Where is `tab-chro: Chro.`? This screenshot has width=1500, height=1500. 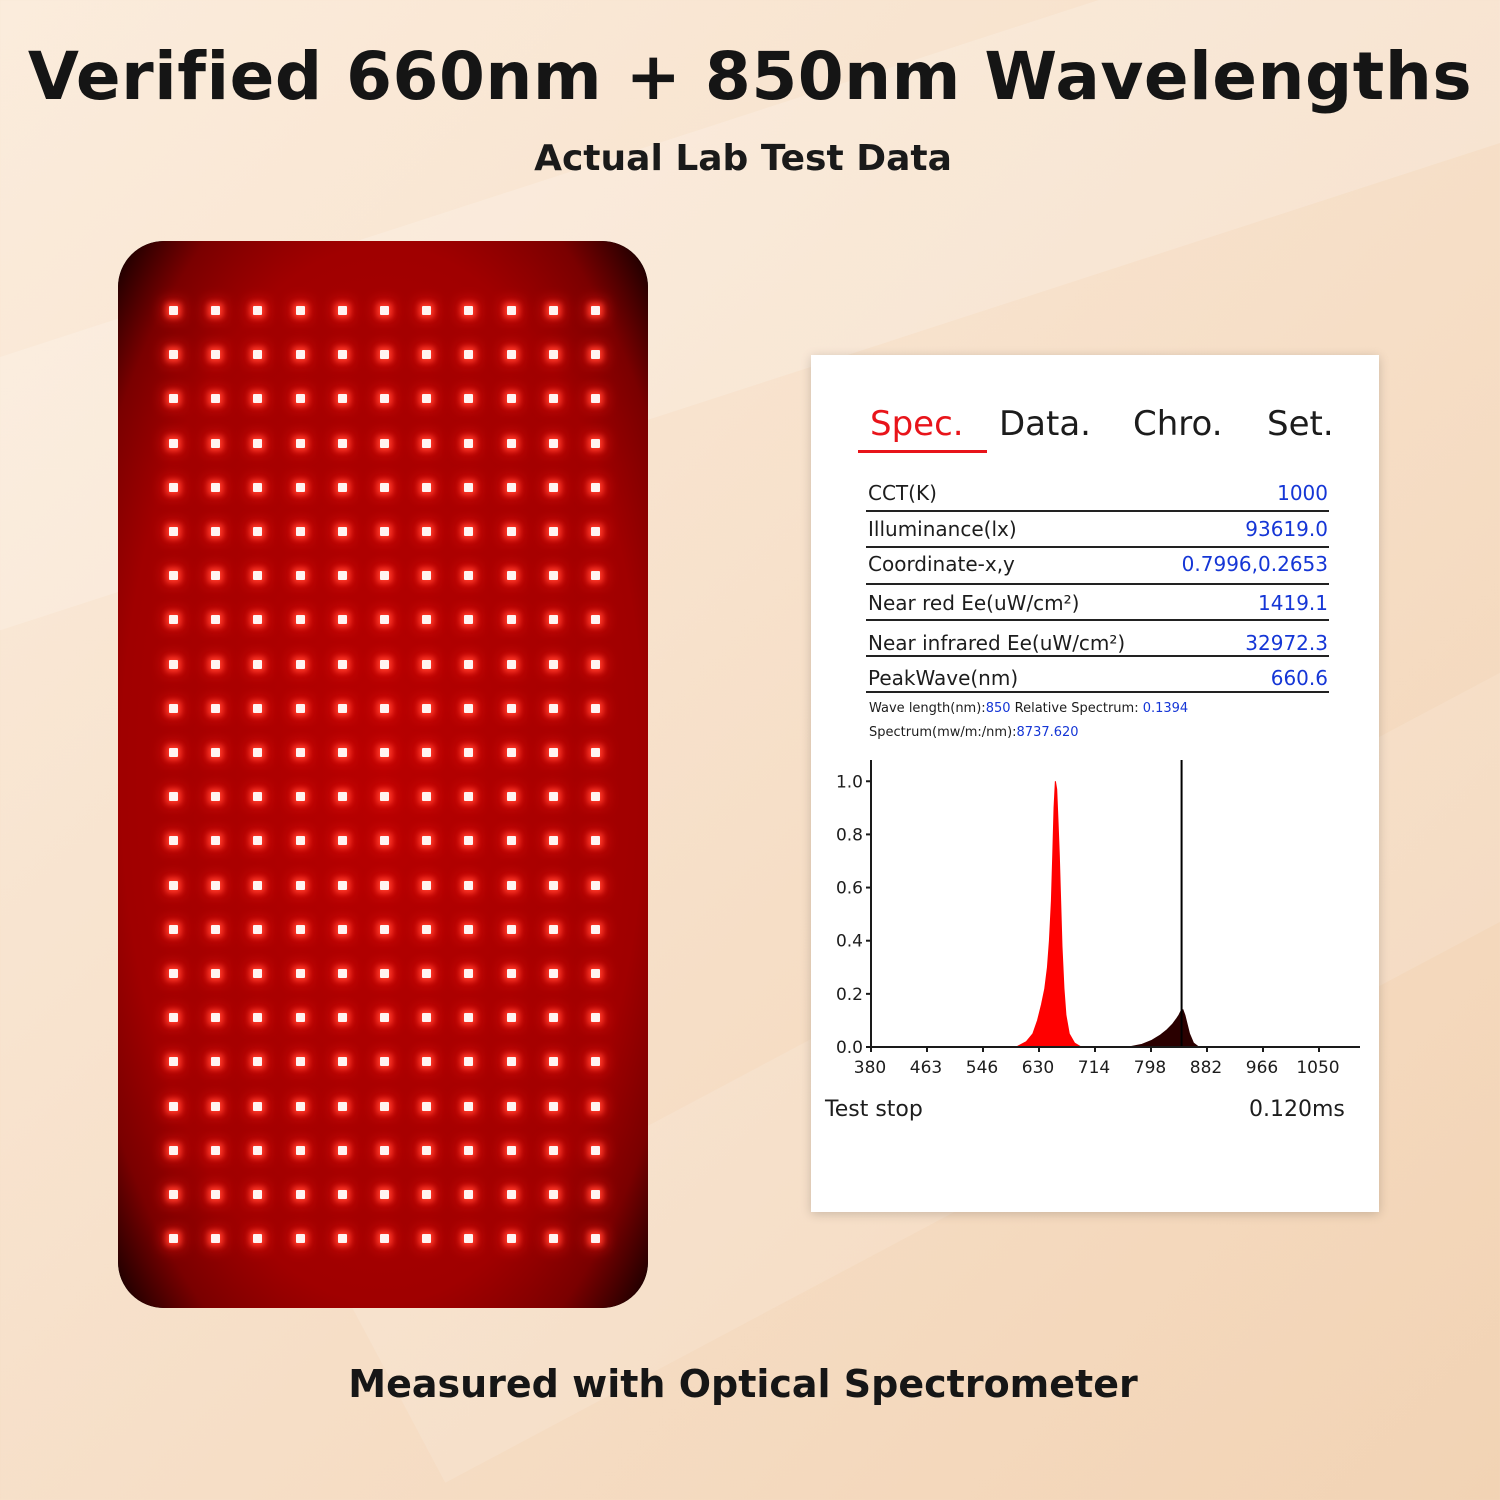 tab-chro: Chro. is located at coordinates (1178, 424).